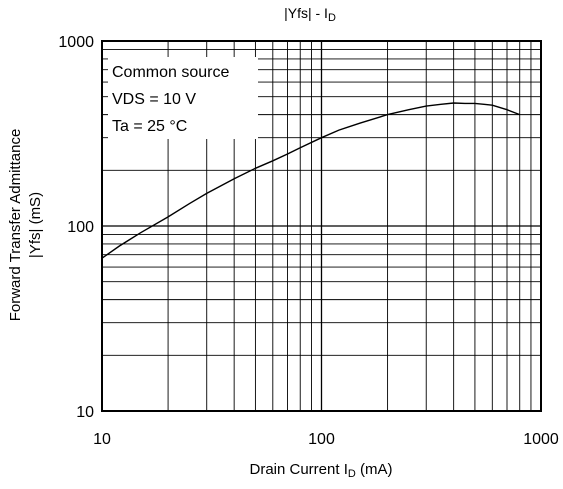  Describe the element at coordinates (541, 439) in the screenshot. I see `x-tick-label: 1000` at that location.